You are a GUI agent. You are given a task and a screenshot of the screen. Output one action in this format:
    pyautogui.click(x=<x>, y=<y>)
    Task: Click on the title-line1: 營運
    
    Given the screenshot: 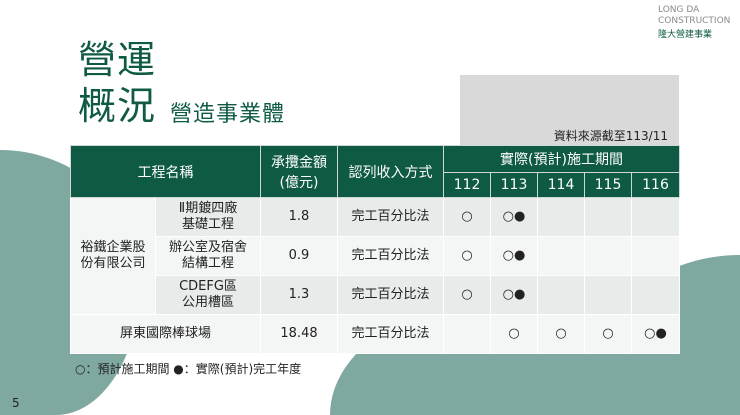 What is the action you would take?
    pyautogui.click(x=117, y=60)
    